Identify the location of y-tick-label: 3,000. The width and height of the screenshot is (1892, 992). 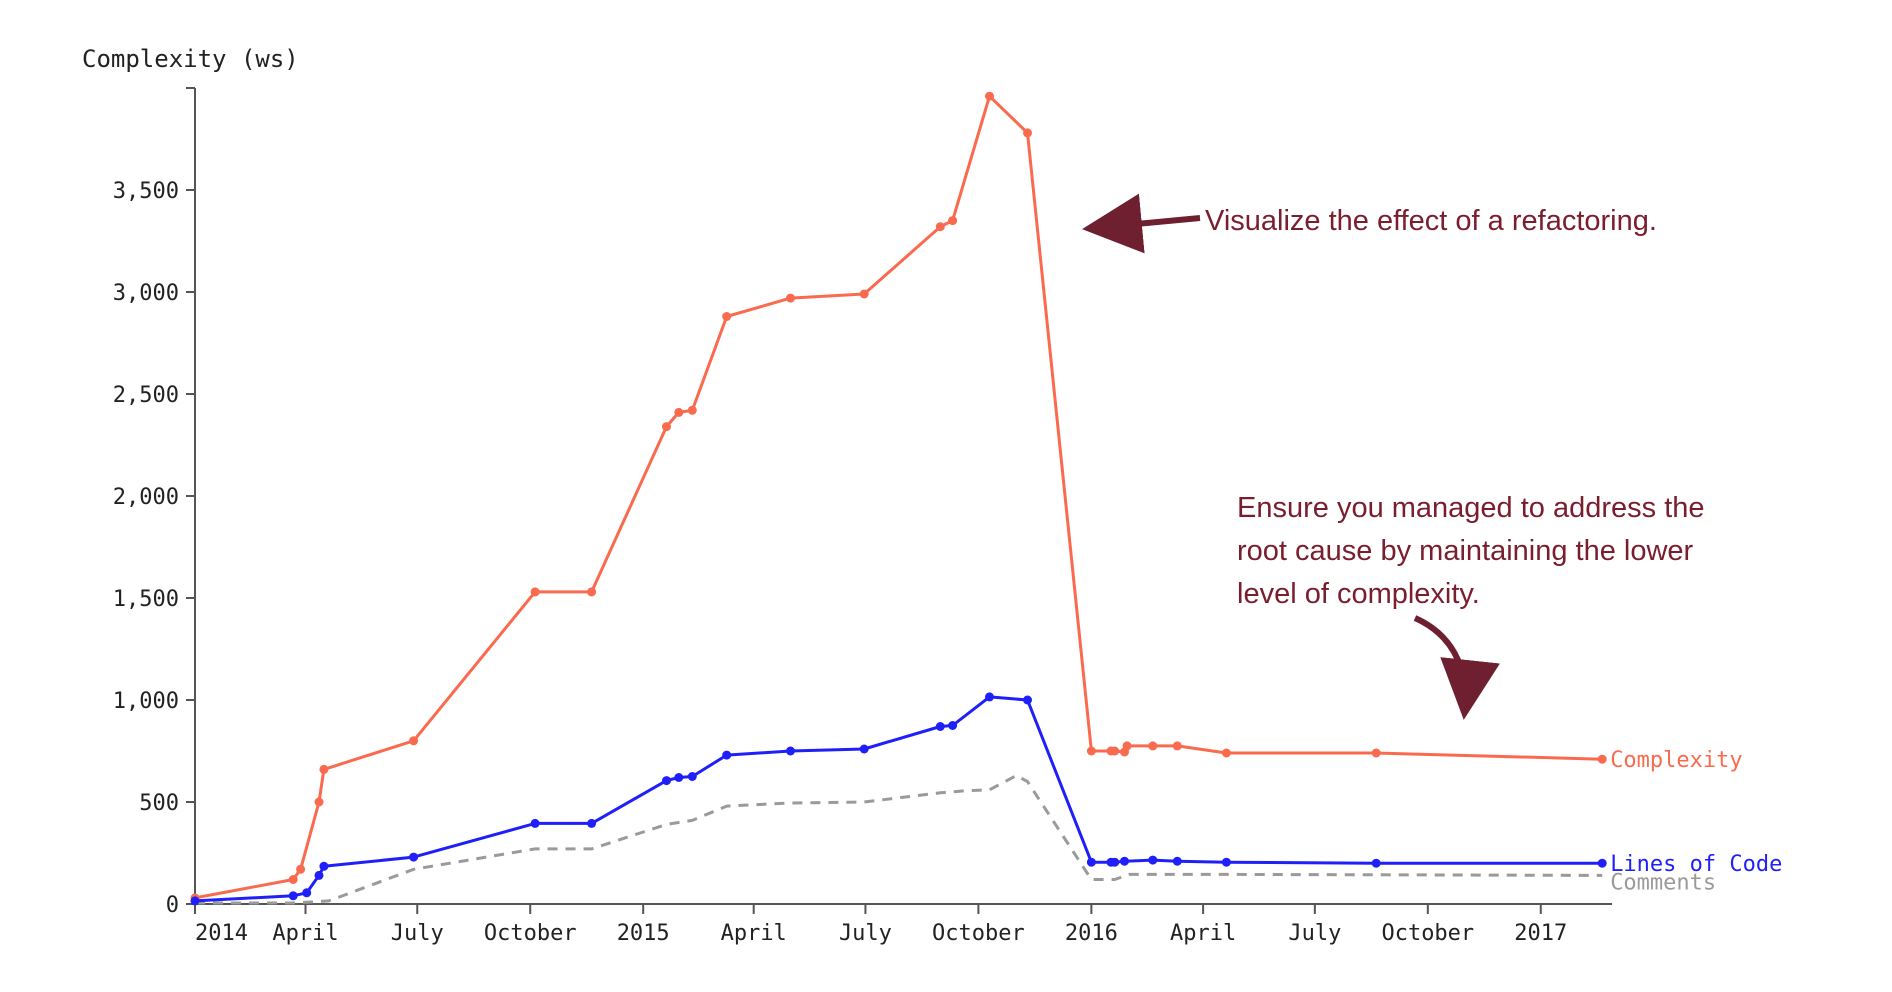
(146, 293).